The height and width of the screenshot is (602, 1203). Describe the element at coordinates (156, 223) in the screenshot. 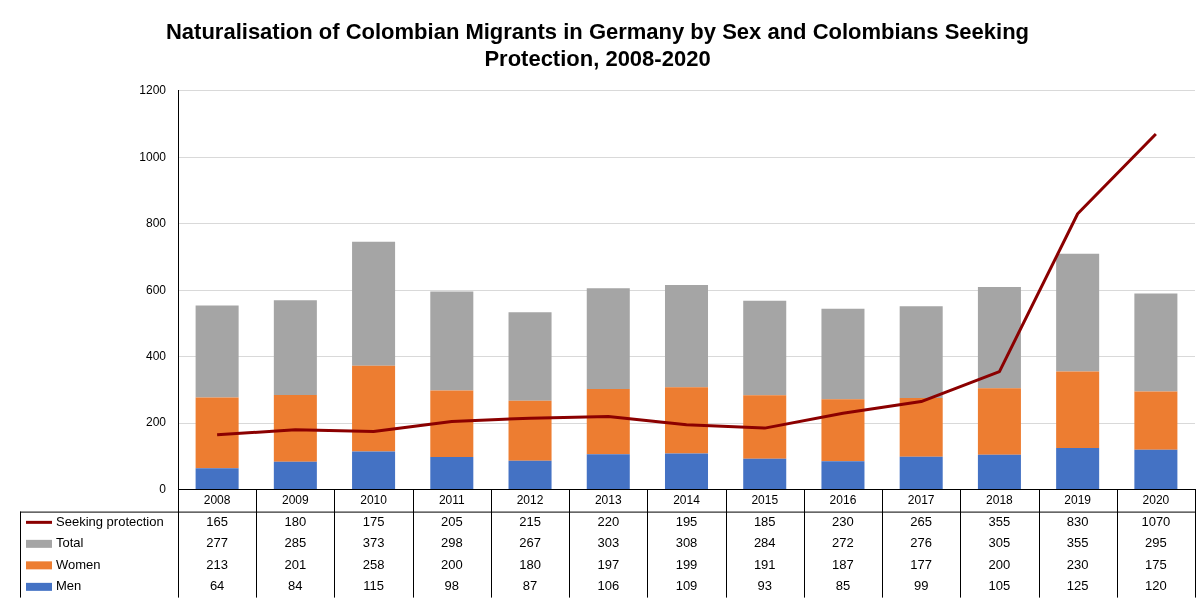

I see `y-tick-label: 800` at that location.